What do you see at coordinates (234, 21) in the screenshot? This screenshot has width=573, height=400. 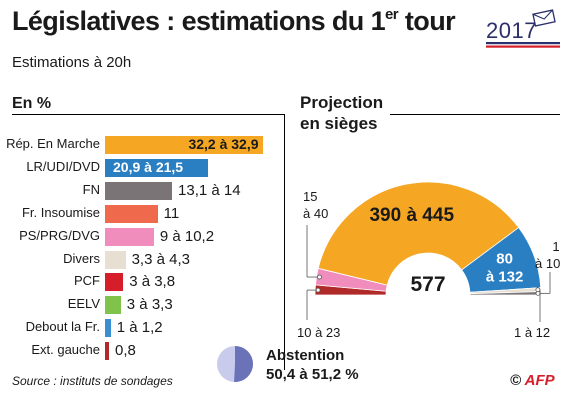 I see `page-title: Législatives : estimations du 1er tour` at bounding box center [234, 21].